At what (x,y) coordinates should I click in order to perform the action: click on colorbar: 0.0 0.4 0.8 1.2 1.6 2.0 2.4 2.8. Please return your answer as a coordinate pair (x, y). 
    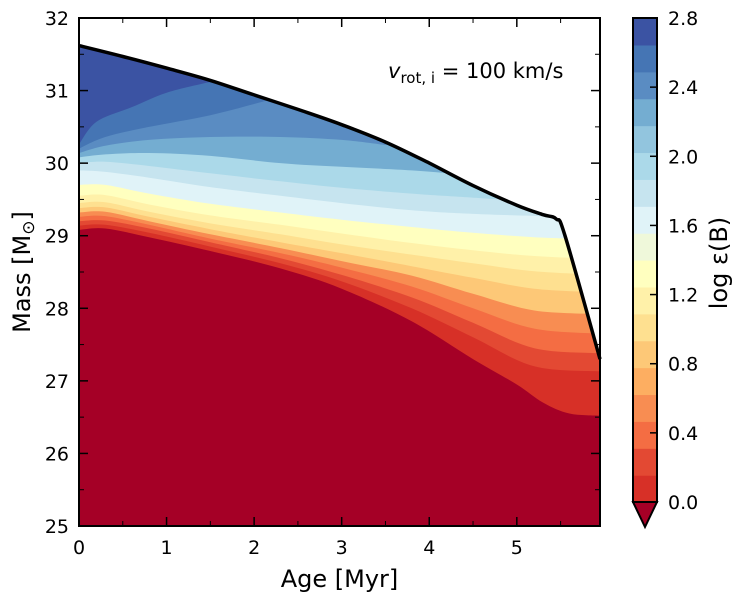
    Looking at the image, I should click on (664, 269).